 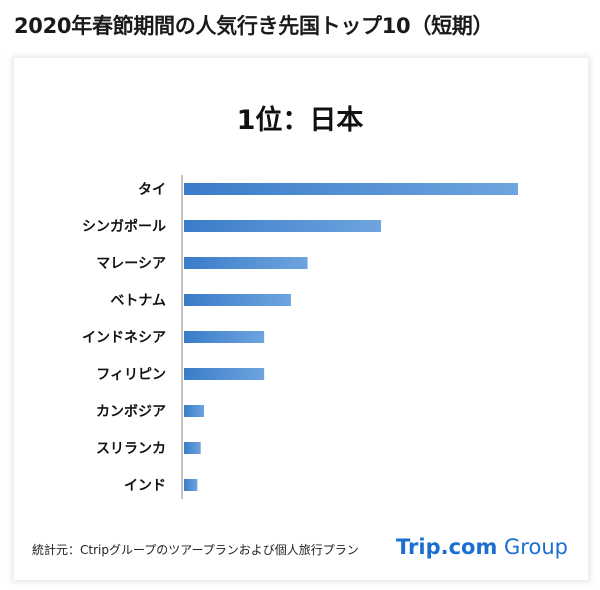 I want to click on brand-group-text: Group, so click(x=532, y=547).